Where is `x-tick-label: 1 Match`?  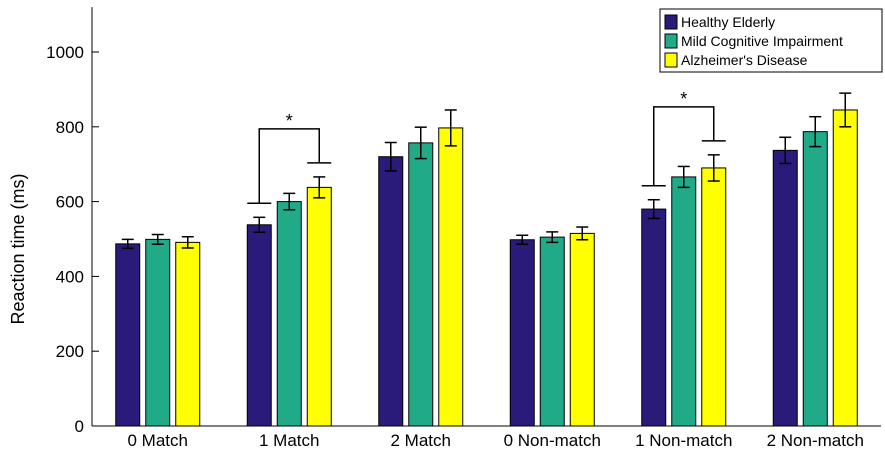
x-tick-label: 1 Match is located at coordinates (289, 440).